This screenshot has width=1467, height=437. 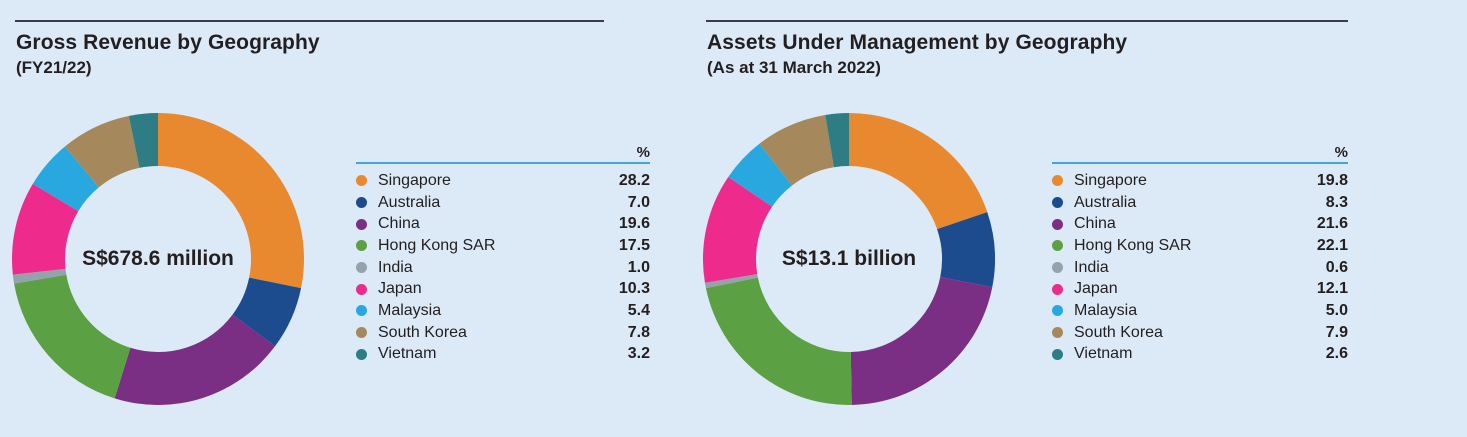 I want to click on donut-chart-gross-revenue: S$678.6 million, so click(x=158, y=259).